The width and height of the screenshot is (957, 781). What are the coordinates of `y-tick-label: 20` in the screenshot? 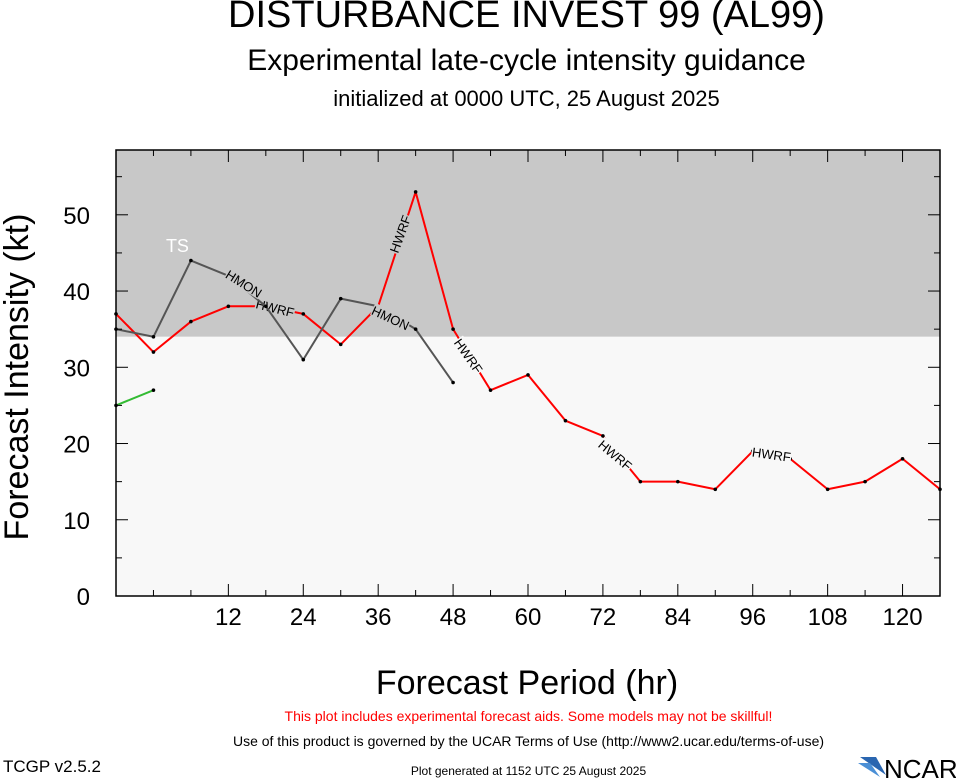 It's located at (76, 445).